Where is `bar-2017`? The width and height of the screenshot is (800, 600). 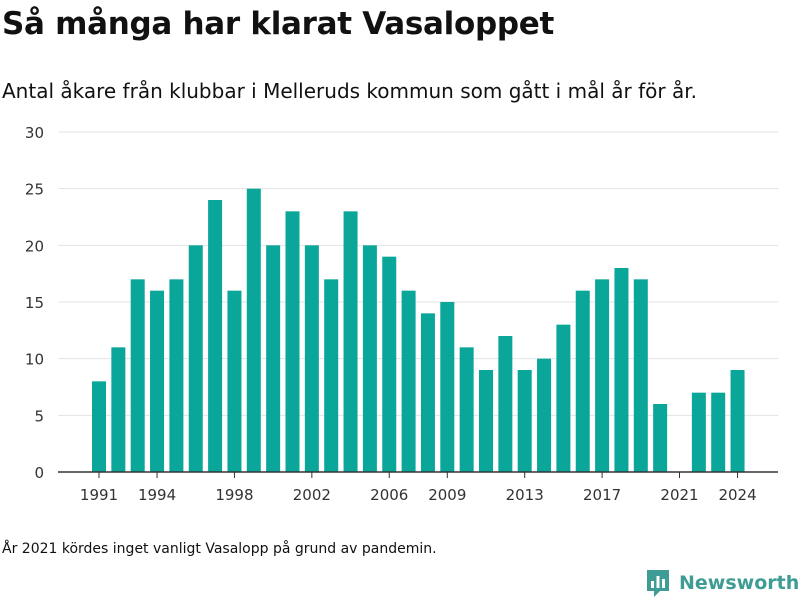
bar-2017 is located at coordinates (602, 375).